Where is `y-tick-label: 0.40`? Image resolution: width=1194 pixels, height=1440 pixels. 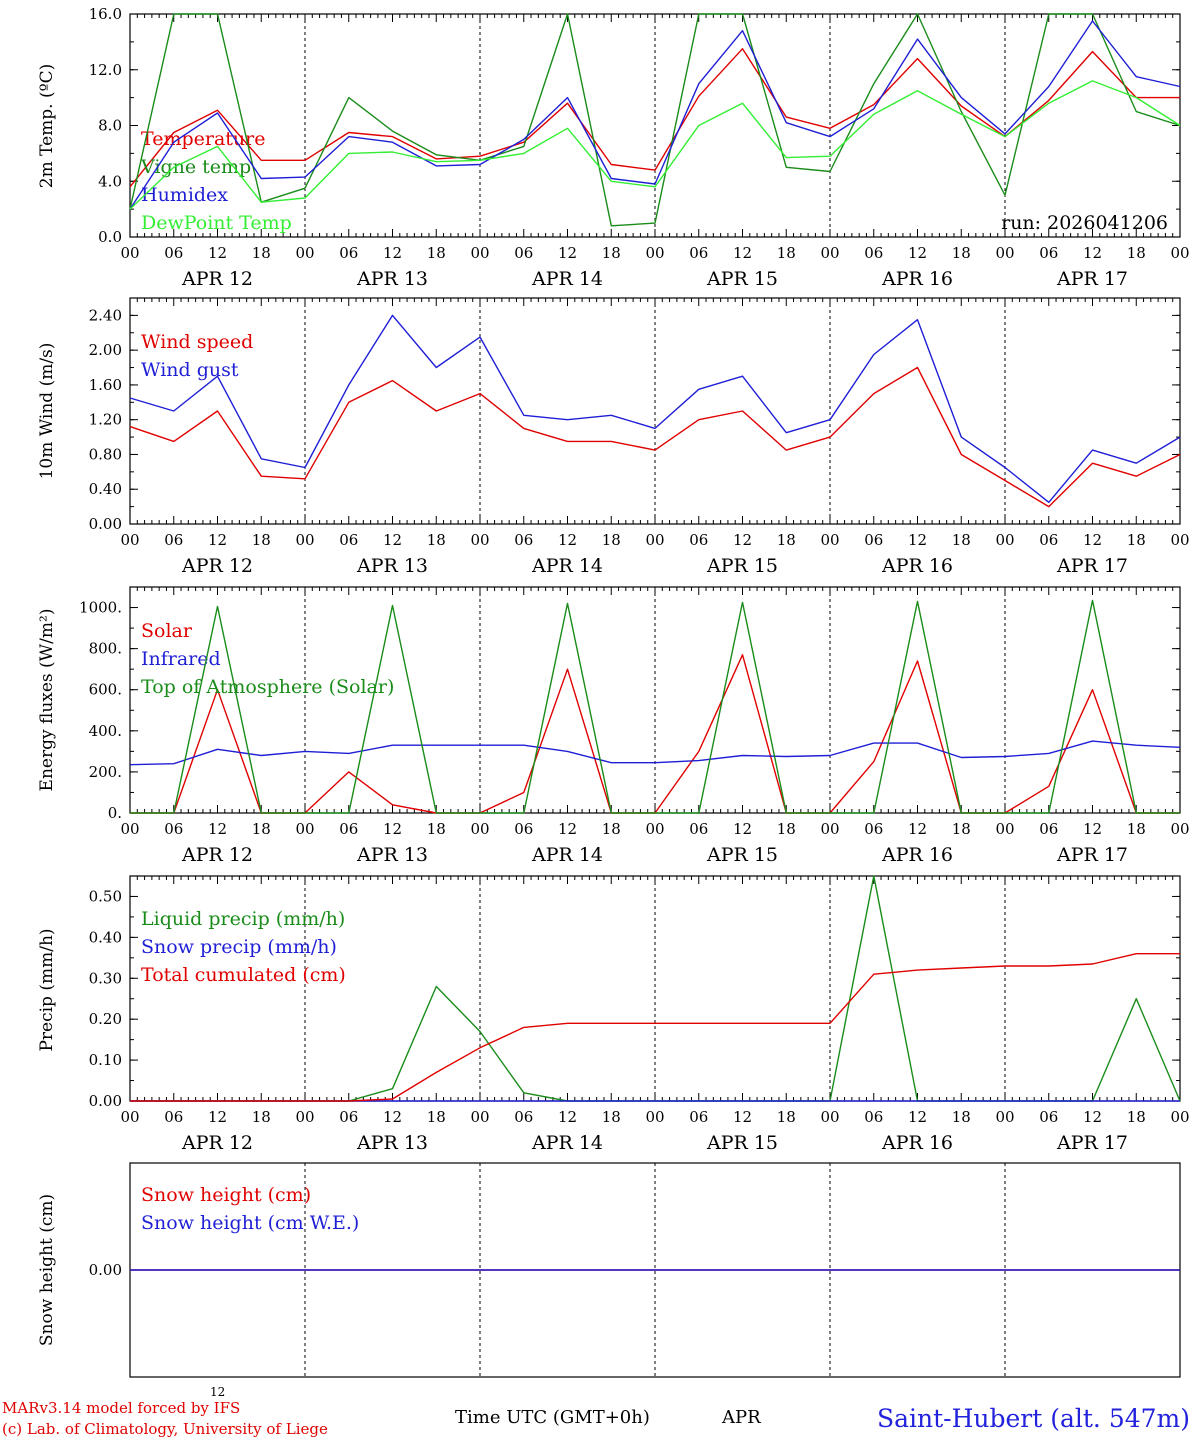 y-tick-label: 0.40 is located at coordinates (105, 937).